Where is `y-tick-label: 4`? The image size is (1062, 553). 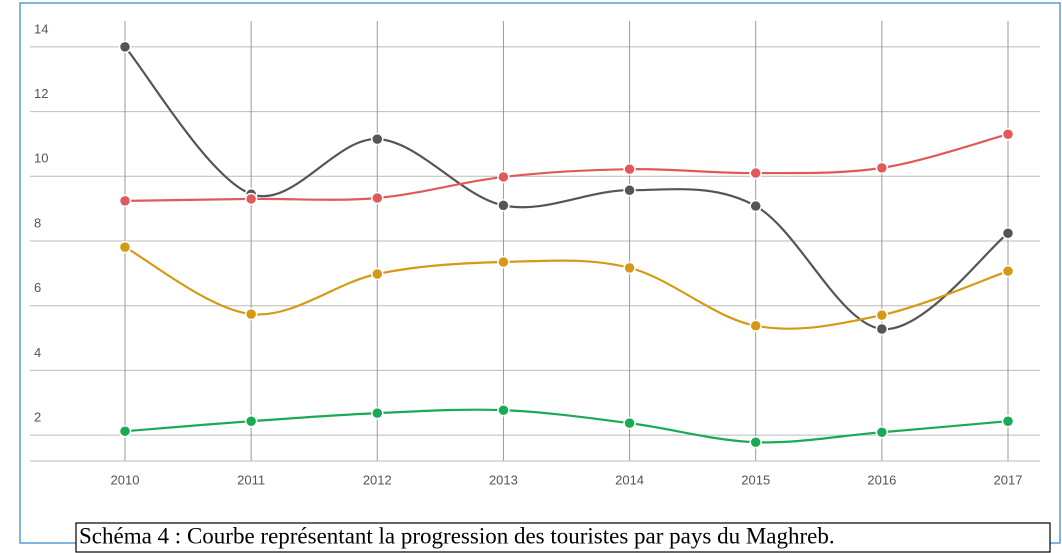
y-tick-label: 4 is located at coordinates (37, 352).